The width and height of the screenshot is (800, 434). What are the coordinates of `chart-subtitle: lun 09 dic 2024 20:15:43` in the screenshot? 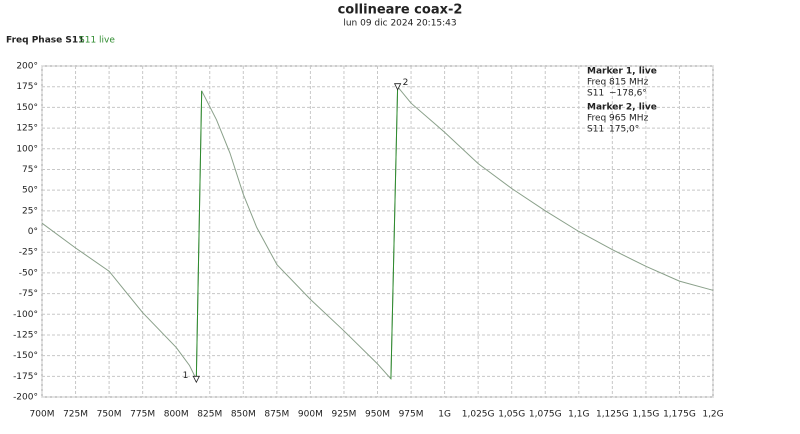 It's located at (399, 24).